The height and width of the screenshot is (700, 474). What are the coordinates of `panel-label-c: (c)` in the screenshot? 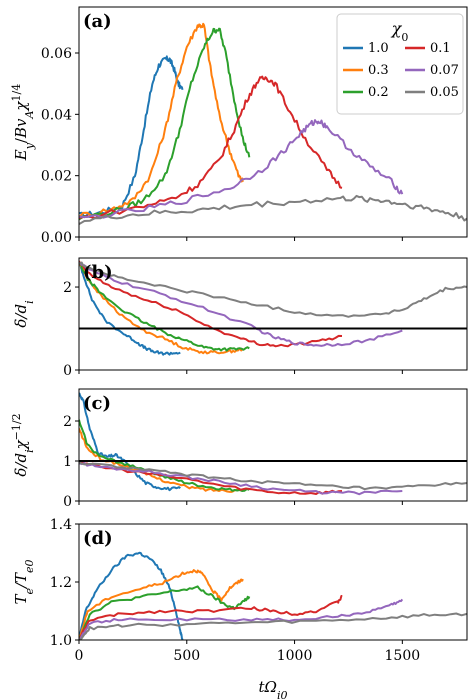 It's located at (97, 403).